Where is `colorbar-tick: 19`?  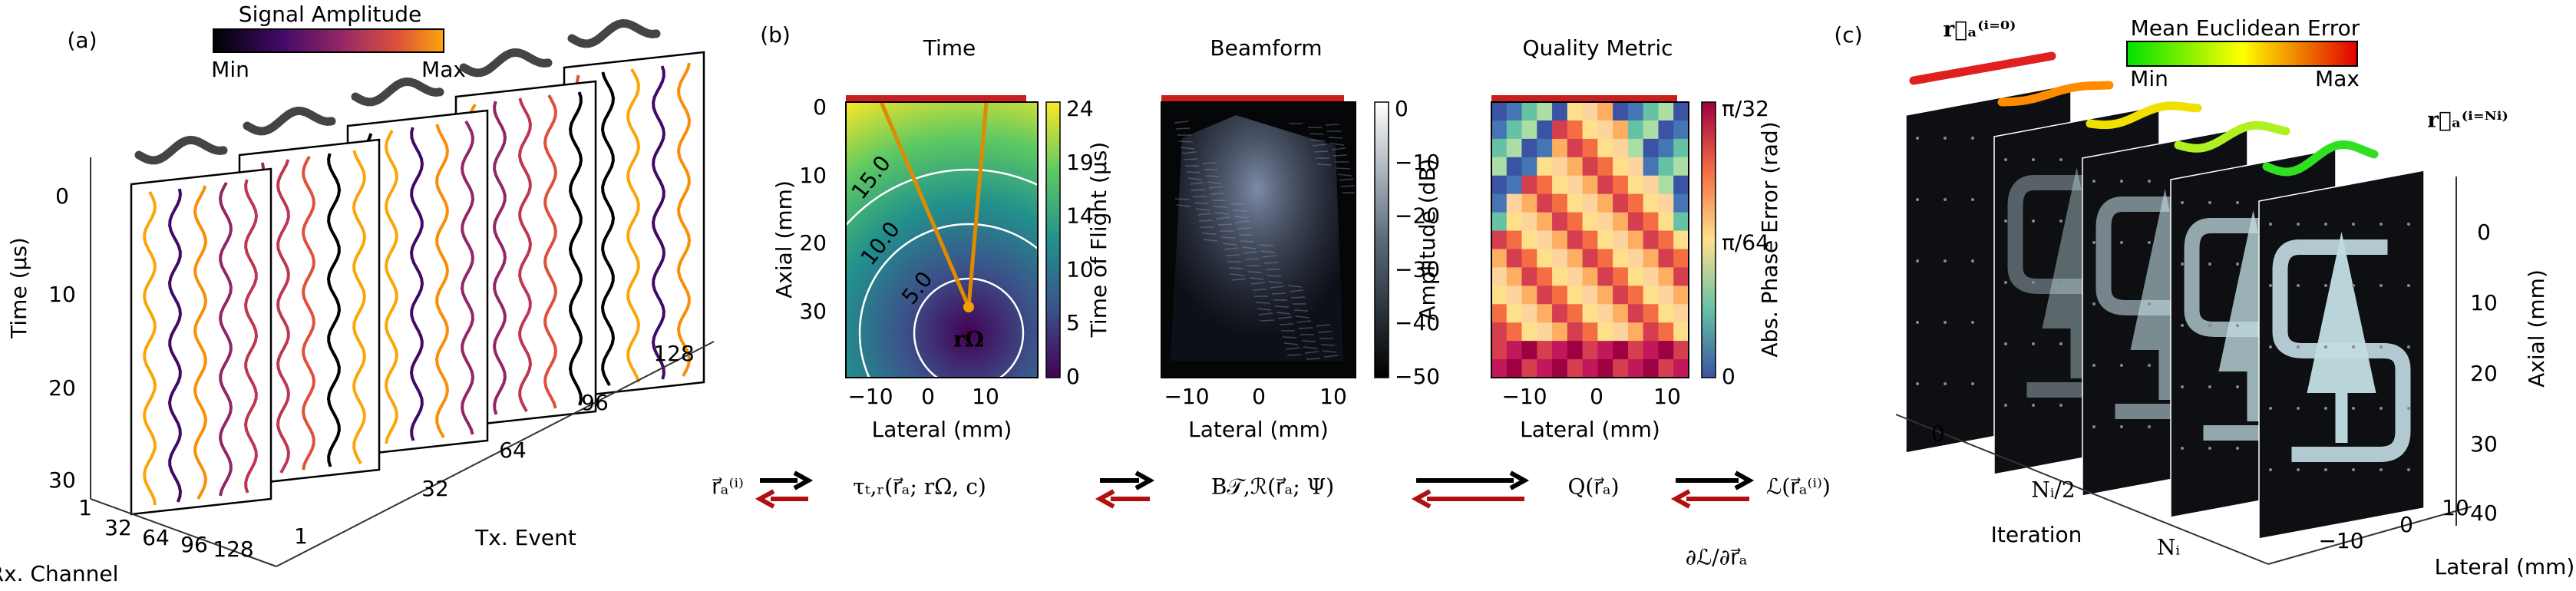 colorbar-tick: 19 is located at coordinates (1080, 162).